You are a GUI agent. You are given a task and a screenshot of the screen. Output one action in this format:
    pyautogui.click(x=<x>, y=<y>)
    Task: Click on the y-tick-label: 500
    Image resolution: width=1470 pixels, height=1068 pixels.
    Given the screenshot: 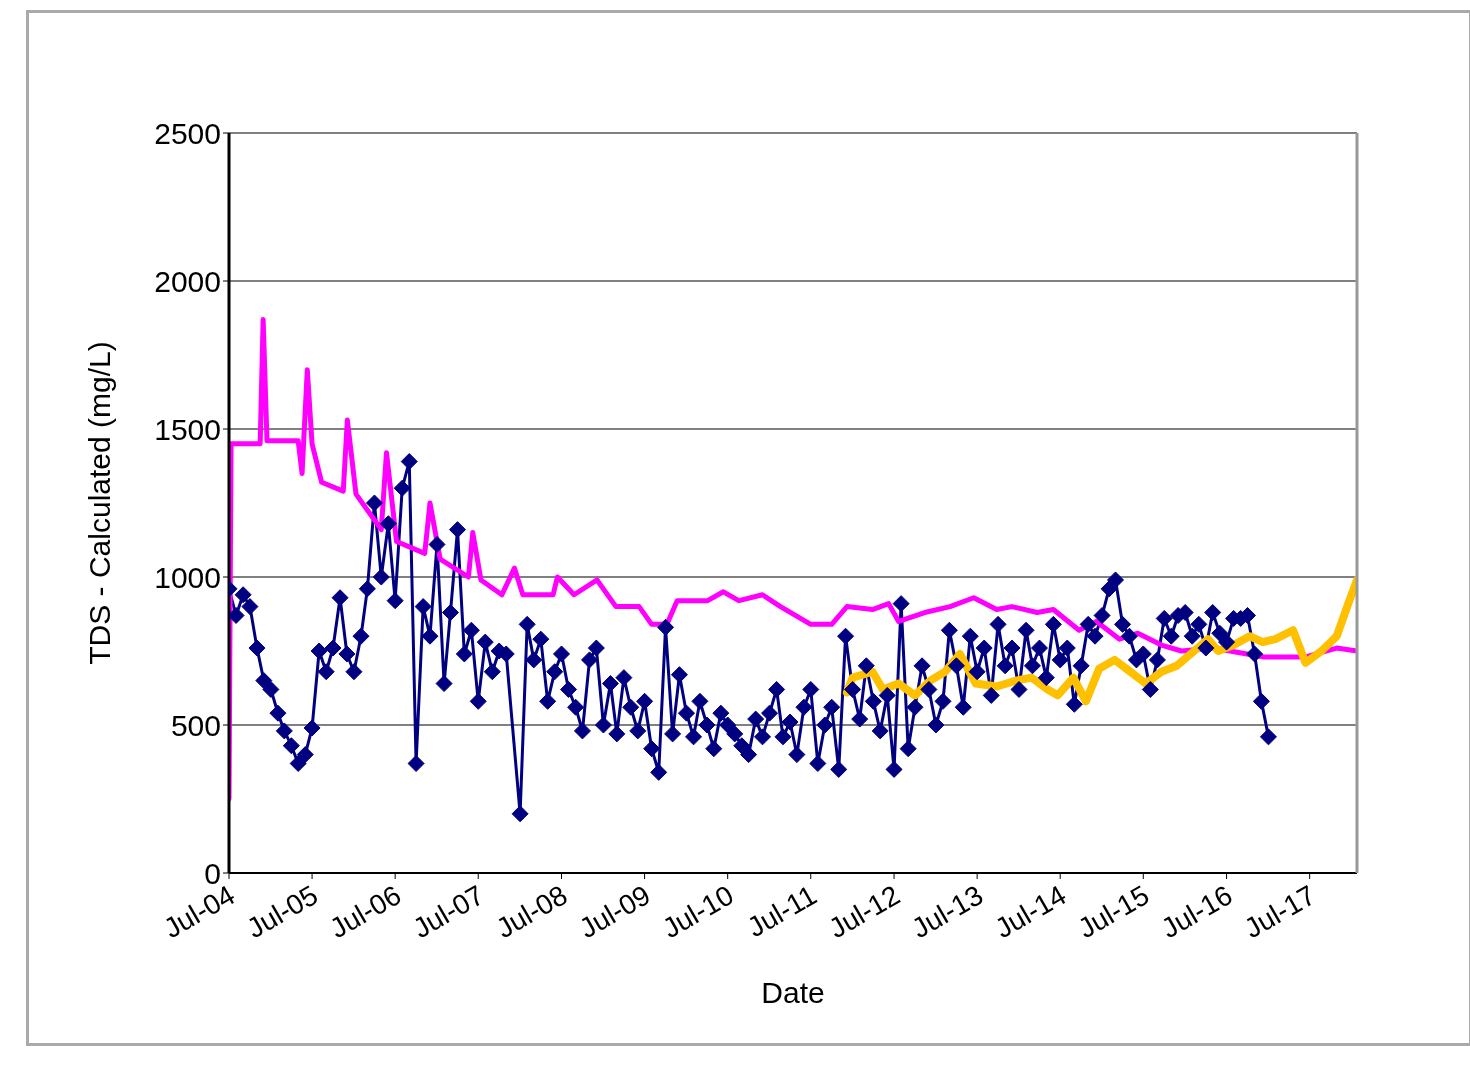 What is the action you would take?
    pyautogui.click(x=195, y=725)
    